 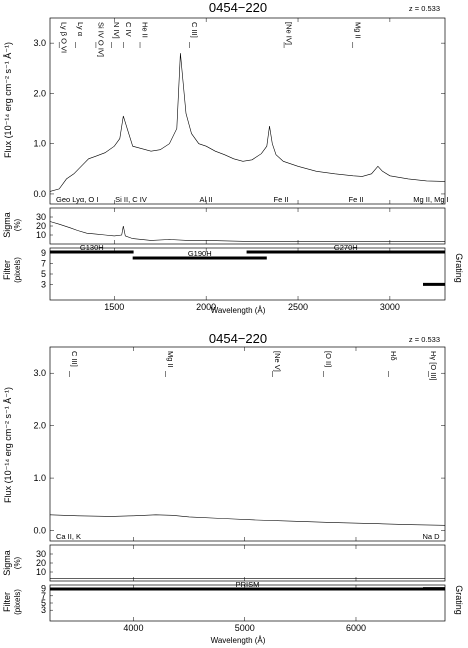 What do you see at coordinates (133, 628) in the screenshot?
I see `x-tick-label: 4000` at bounding box center [133, 628].